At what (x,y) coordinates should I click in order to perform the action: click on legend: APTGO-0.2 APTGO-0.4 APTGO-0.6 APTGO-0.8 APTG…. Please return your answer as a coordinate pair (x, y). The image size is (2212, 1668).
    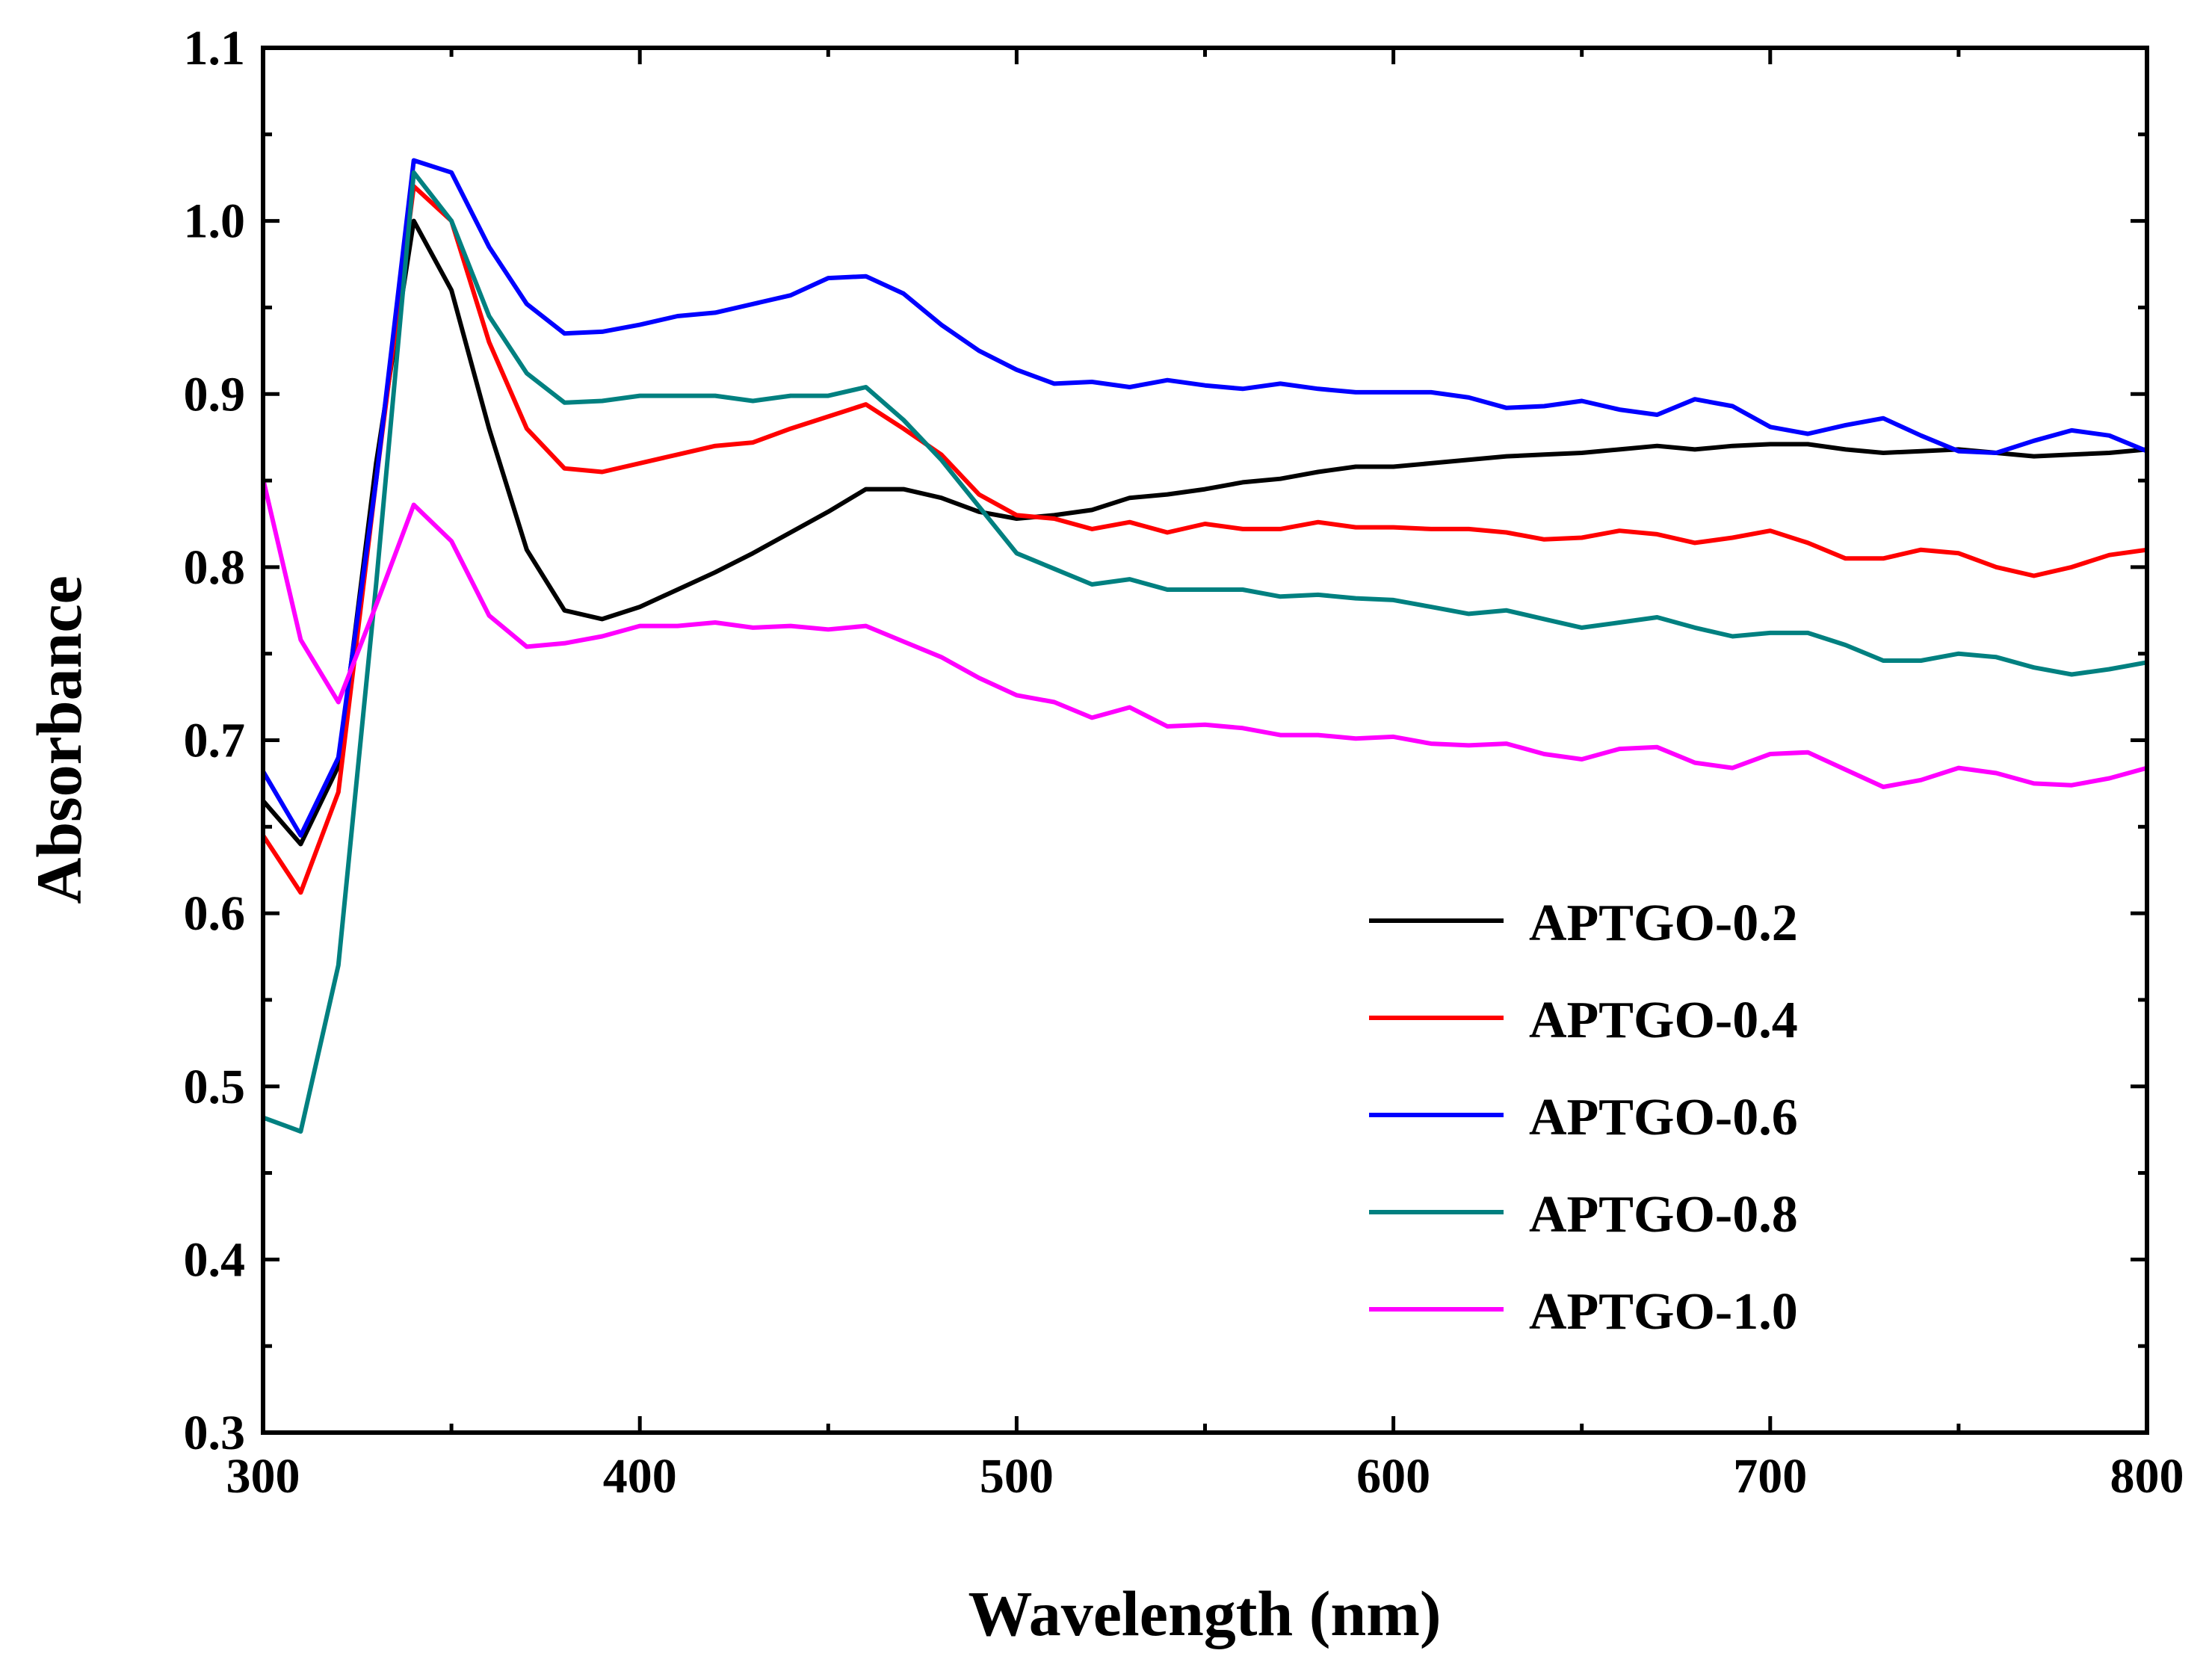
    Looking at the image, I should click on (1583, 1118).